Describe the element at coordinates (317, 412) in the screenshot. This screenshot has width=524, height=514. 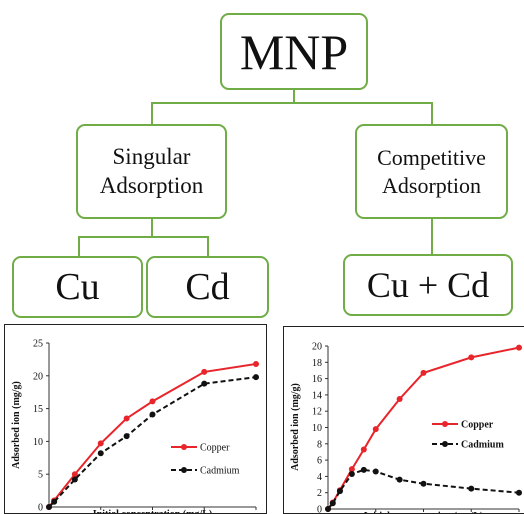
I see `y-tick-label: 12` at that location.